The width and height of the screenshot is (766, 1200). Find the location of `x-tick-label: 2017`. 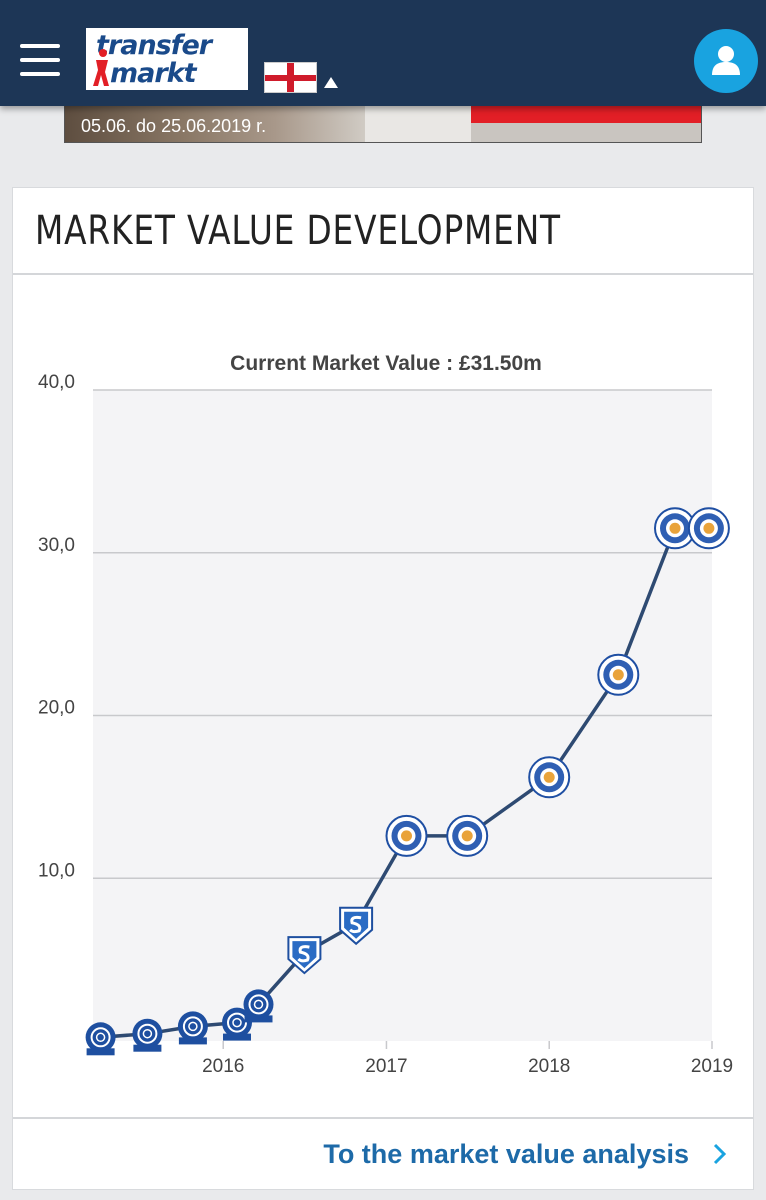

x-tick-label: 2017 is located at coordinates (386, 1066).